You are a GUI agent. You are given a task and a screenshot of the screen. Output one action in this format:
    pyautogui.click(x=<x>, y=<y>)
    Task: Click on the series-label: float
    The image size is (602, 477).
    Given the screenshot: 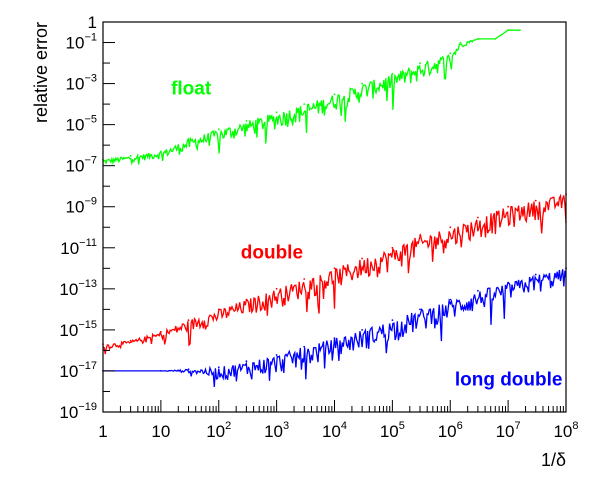 What is the action you would take?
    pyautogui.click(x=191, y=88)
    